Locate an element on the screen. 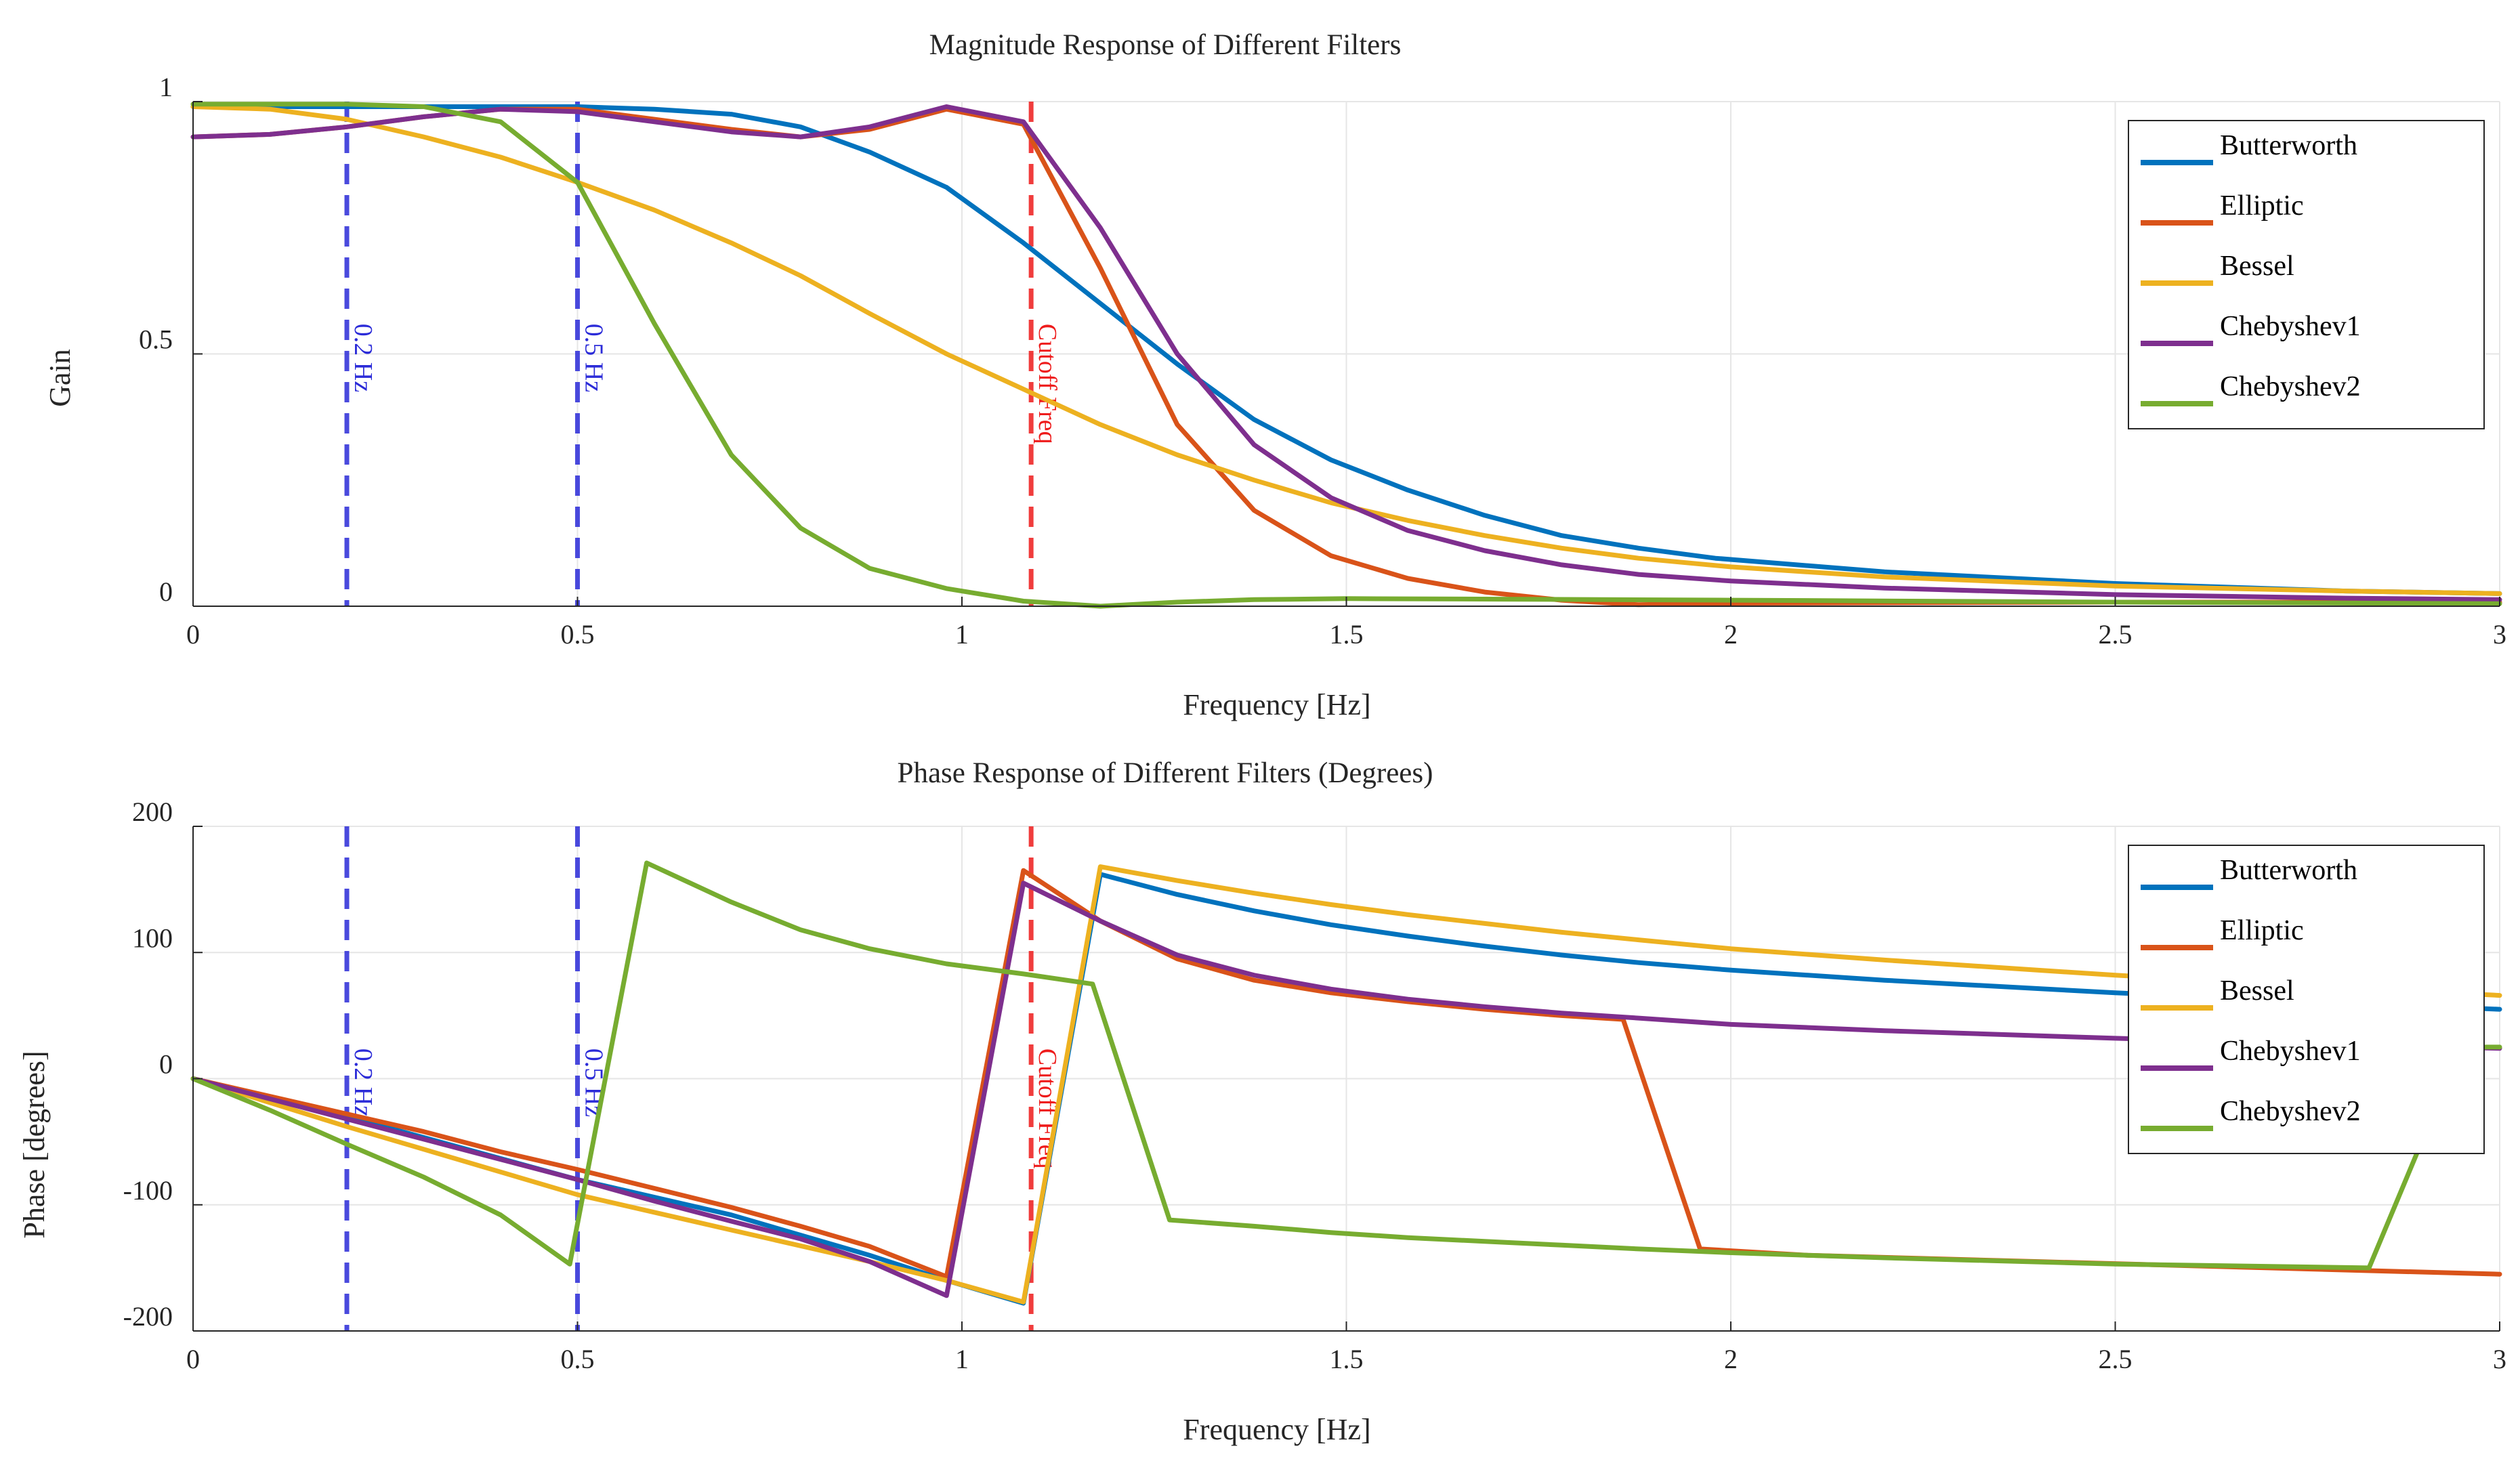 This screenshot has width=2520, height=1461. magnitude-x-tick-label-6: 3 is located at coordinates (2499, 634).